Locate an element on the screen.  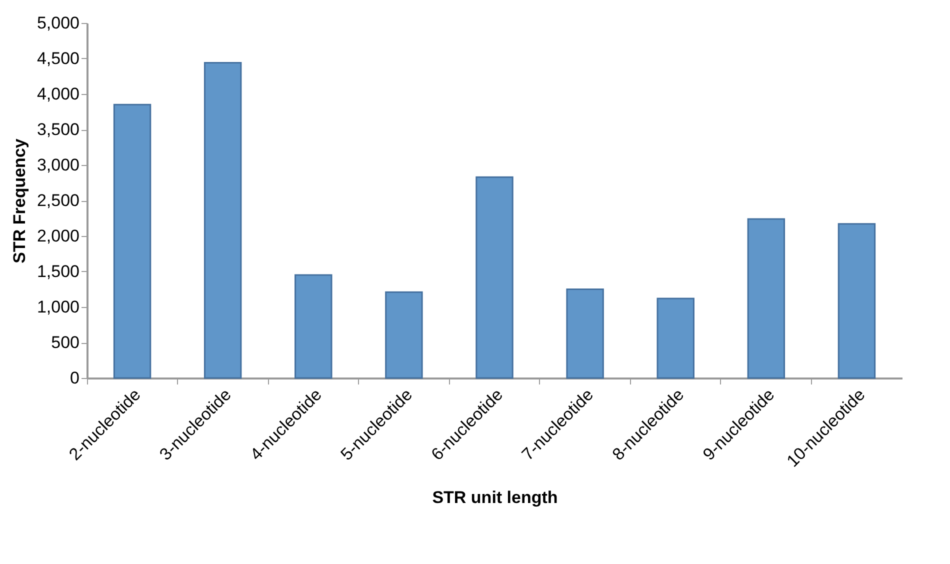
y-axis-title: STR Frequency is located at coordinates (19, 201).